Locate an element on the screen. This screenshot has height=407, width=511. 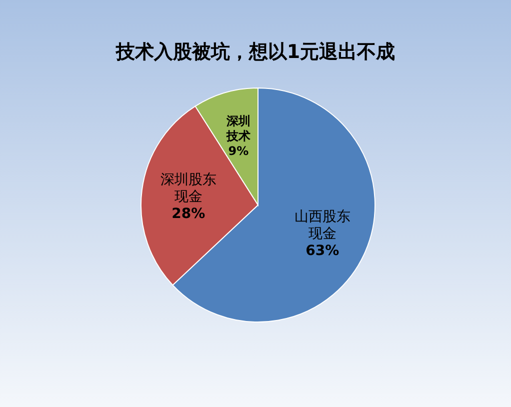
slice-label: 深圳股东现金 is located at coordinates (188, 189).